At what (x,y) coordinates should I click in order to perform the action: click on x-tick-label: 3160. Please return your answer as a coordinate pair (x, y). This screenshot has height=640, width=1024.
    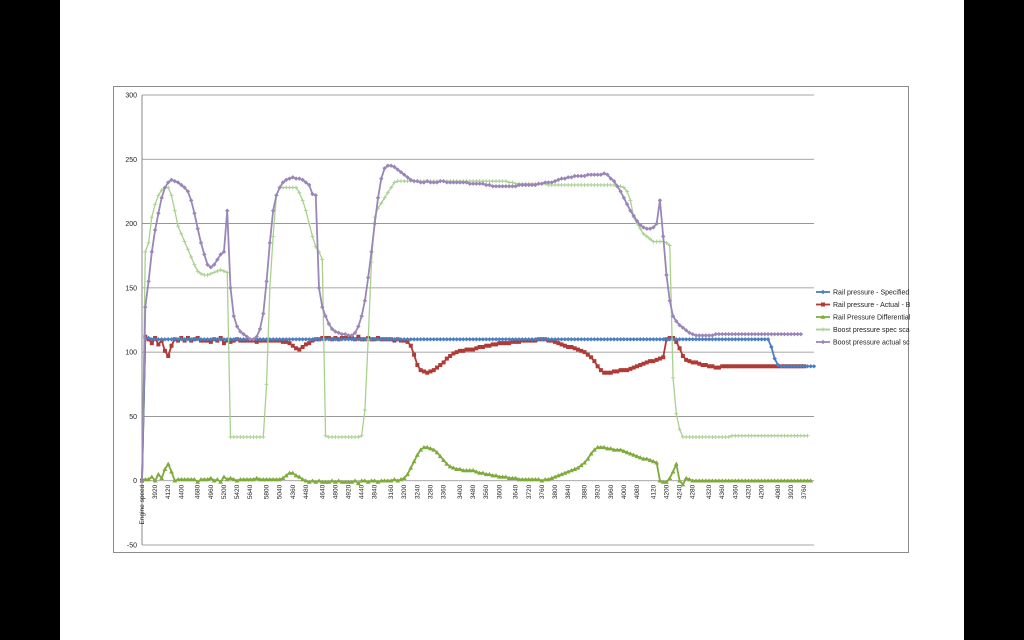
    Looking at the image, I should click on (391, 491).